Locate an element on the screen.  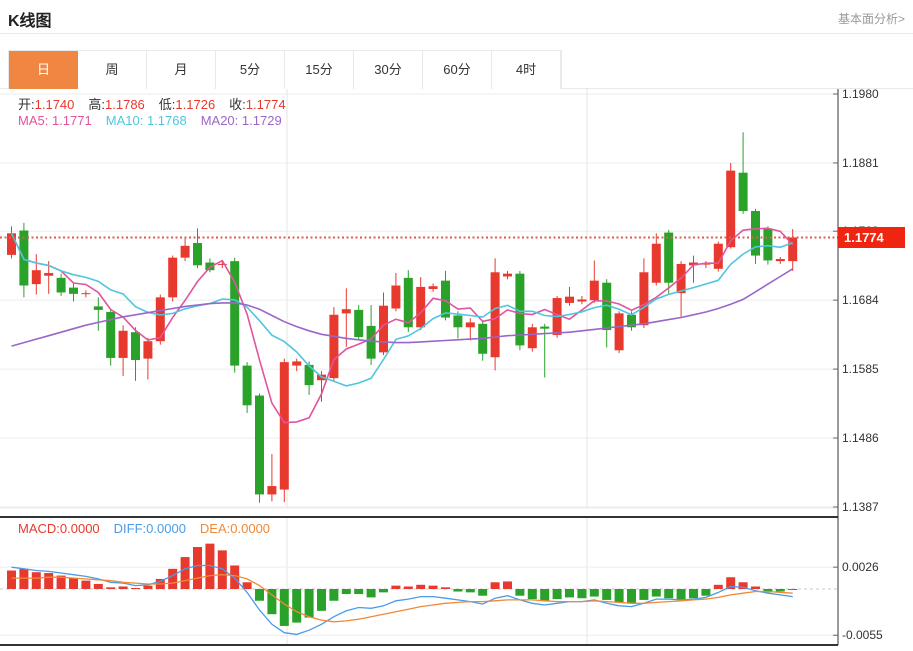
ma20-value: 1.1729 is located at coordinates (261, 120).